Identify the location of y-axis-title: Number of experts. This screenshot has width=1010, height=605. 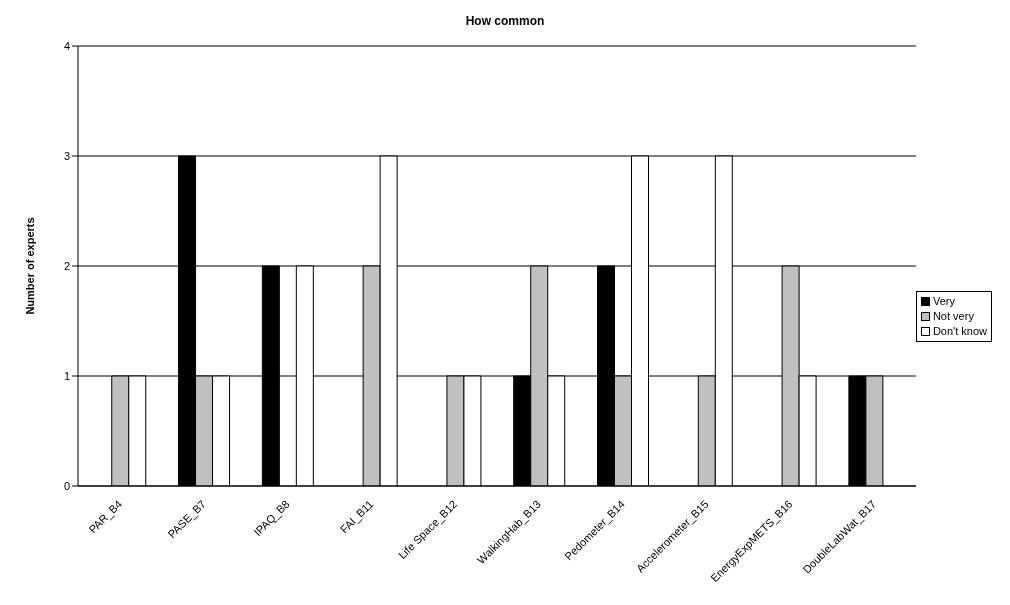
(29, 266).